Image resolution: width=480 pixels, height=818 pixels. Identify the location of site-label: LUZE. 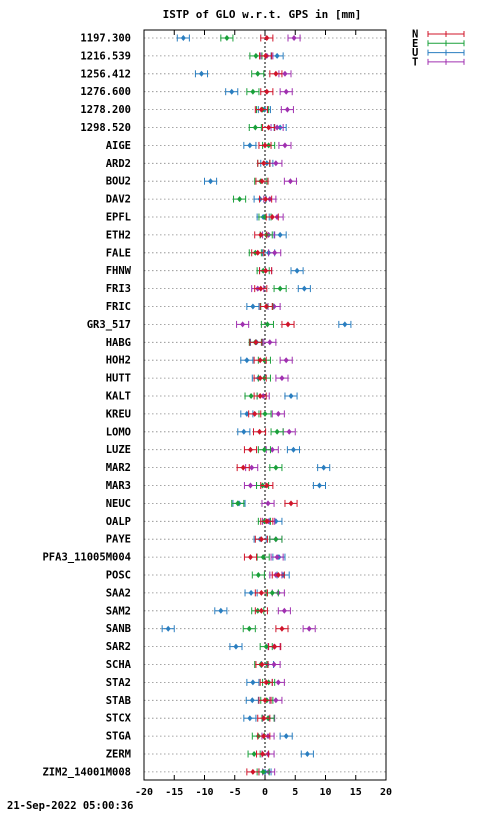
(118, 450).